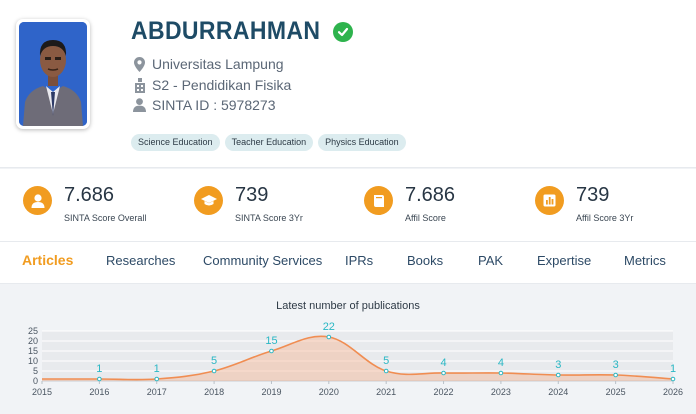  I want to click on y-tick-label: 25, so click(33, 331).